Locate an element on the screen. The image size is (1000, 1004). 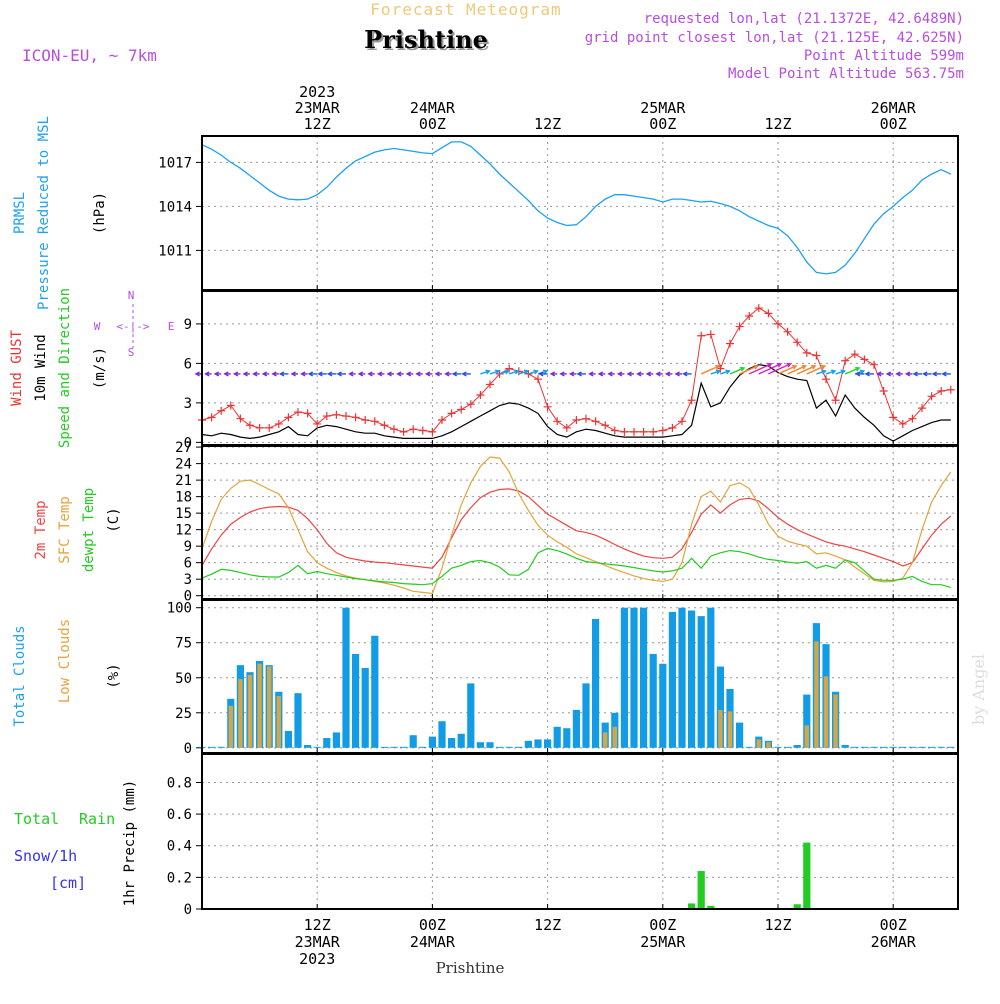
grid-pressure: 1011 1014 1017 is located at coordinates (558, 213).